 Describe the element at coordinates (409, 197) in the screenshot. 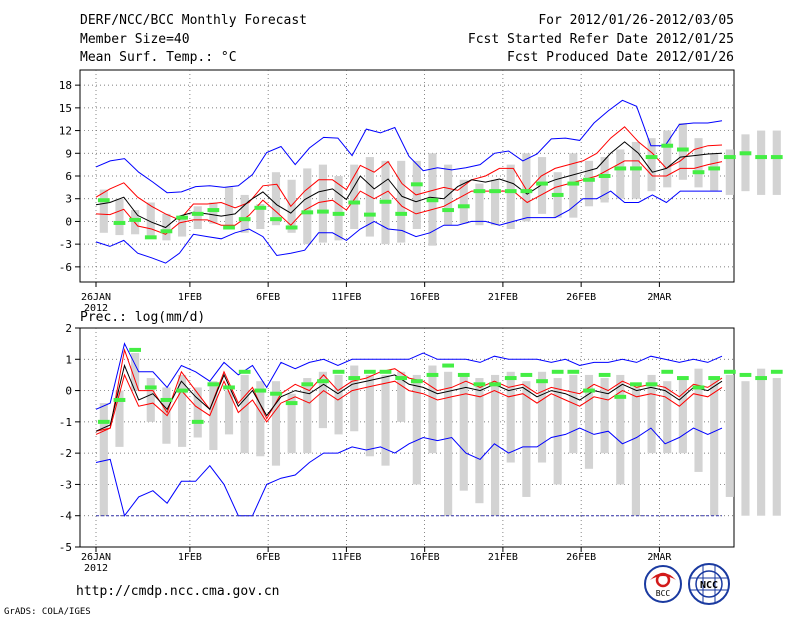

I see `temp-lower-line` at that location.